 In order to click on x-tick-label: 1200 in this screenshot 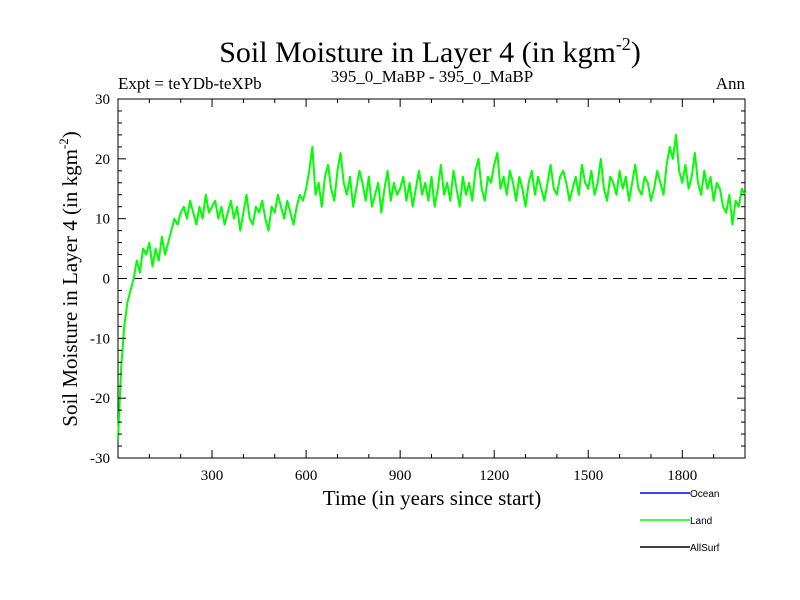, I will do `click(494, 476)`.